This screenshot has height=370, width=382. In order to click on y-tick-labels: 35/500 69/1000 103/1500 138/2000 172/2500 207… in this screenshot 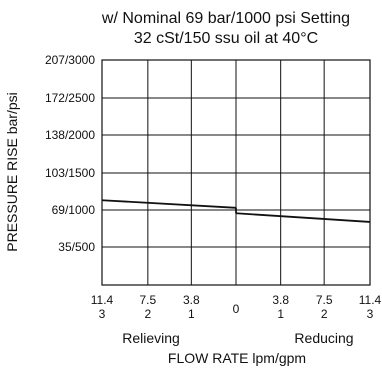, I will do `click(70, 153)`.